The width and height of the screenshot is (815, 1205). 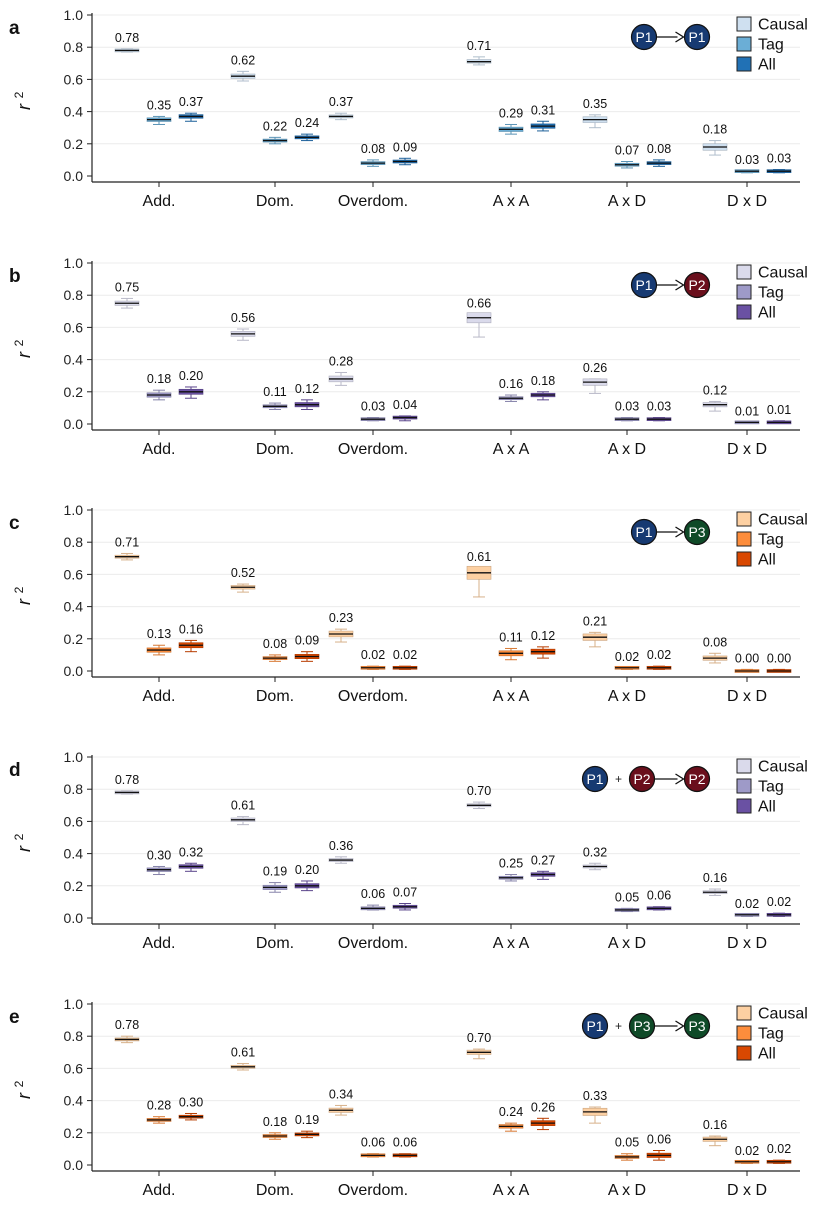 I want to click on box-all: 0.04, so click(x=405, y=410).